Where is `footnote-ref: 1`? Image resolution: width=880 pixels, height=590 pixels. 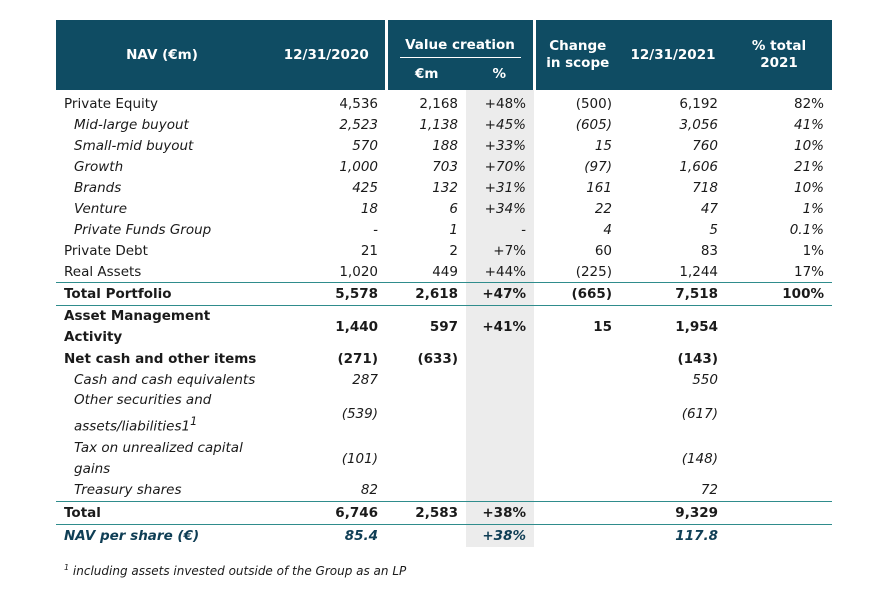
footnote-ref: 1 is located at coordinates (194, 421).